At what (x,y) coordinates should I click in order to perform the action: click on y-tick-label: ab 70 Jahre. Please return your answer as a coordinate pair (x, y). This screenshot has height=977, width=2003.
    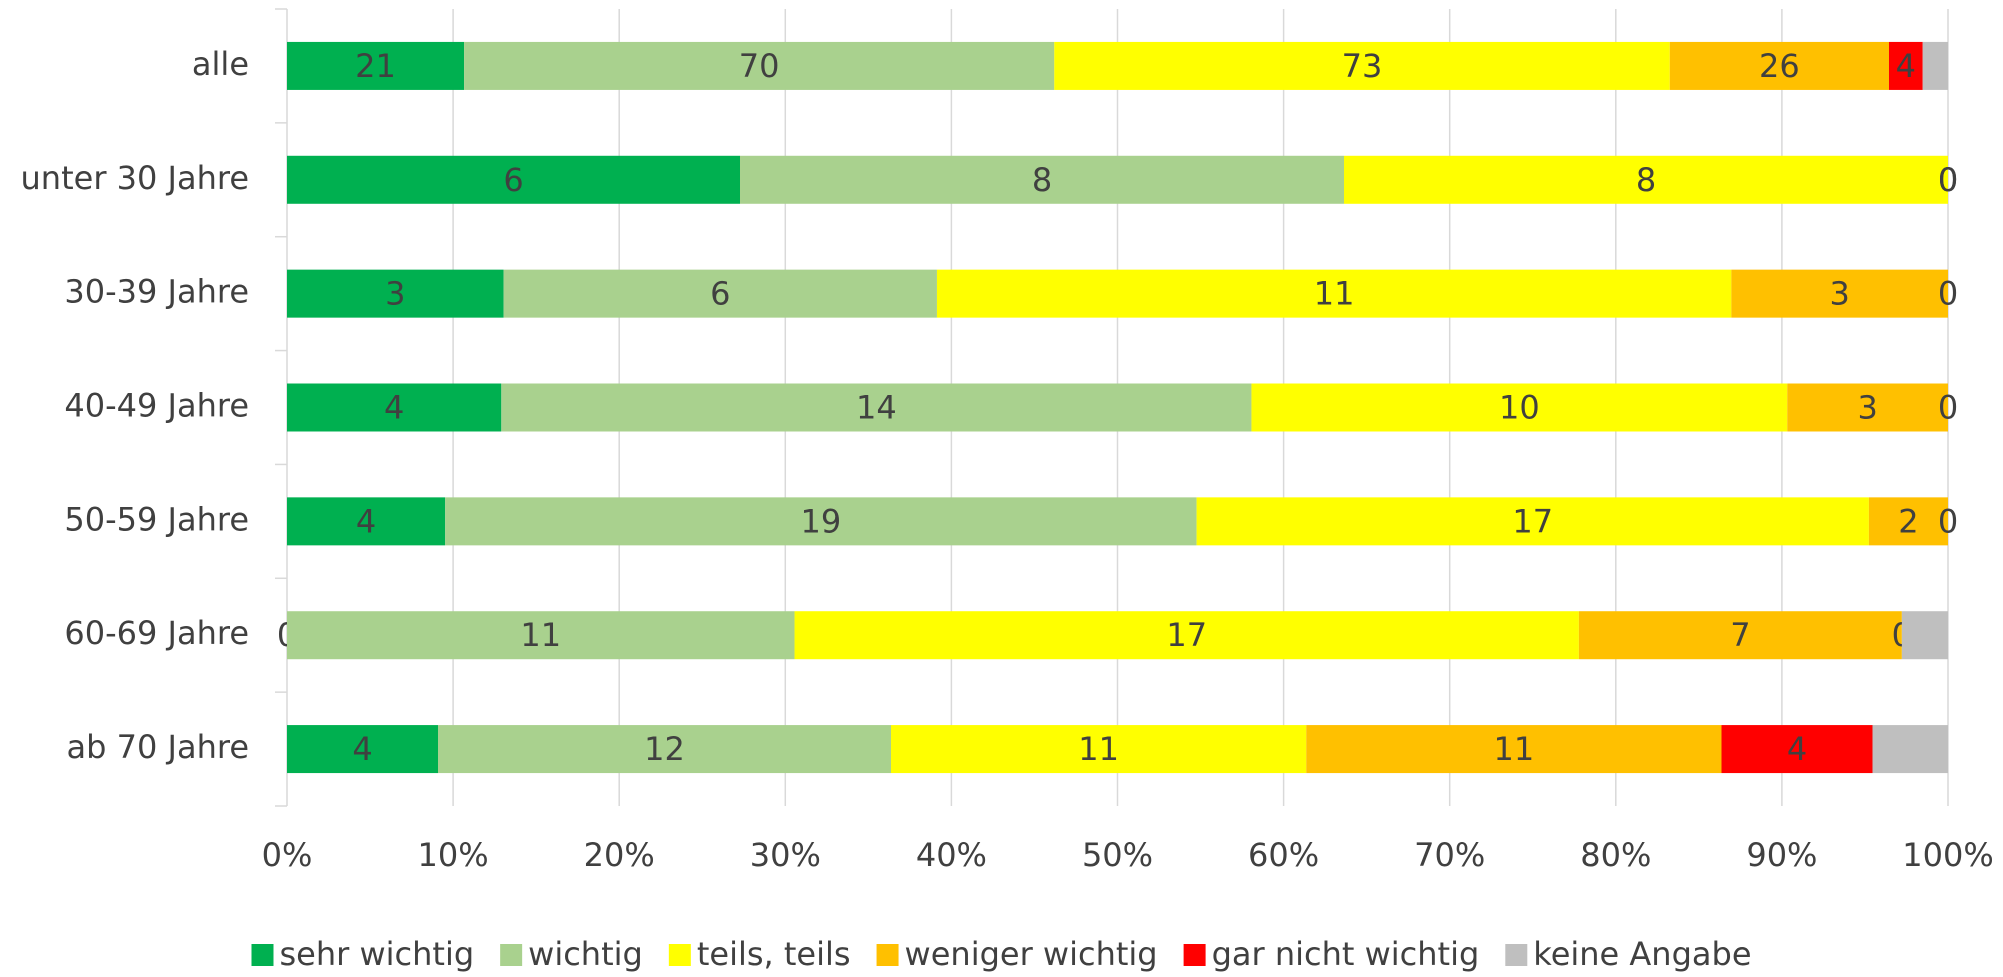
    Looking at the image, I should click on (158, 747).